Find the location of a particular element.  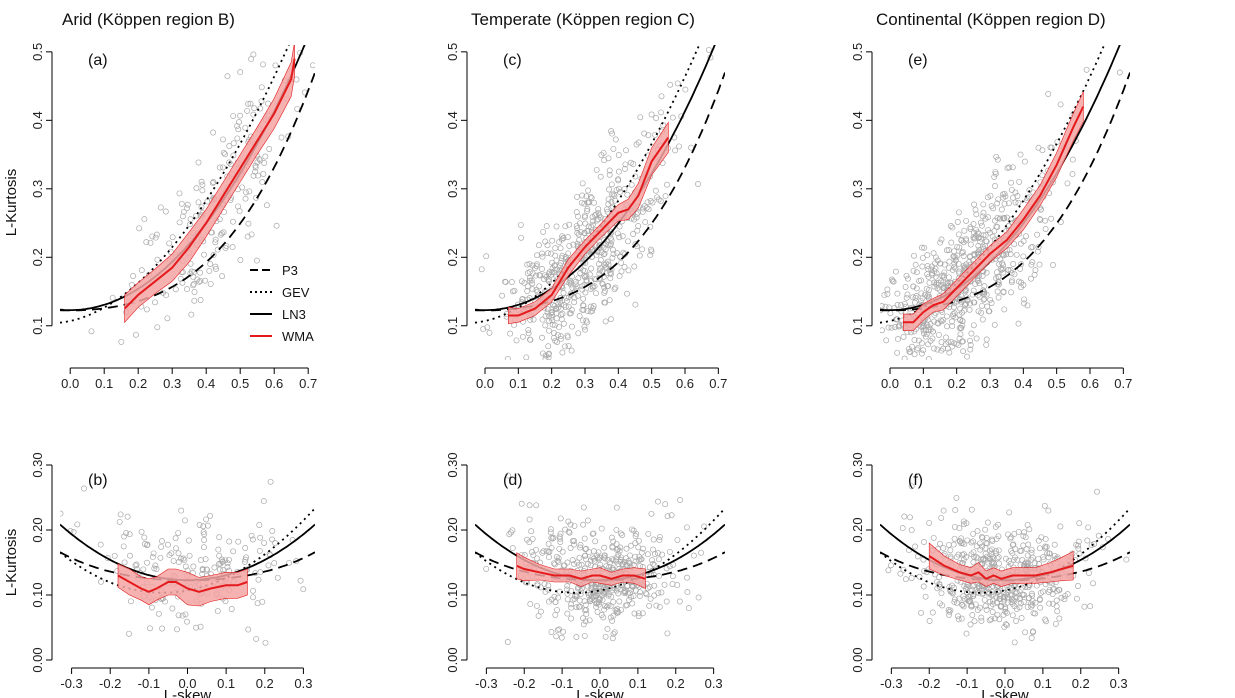

x-tick-label: 0.4 is located at coordinates (206, 383).